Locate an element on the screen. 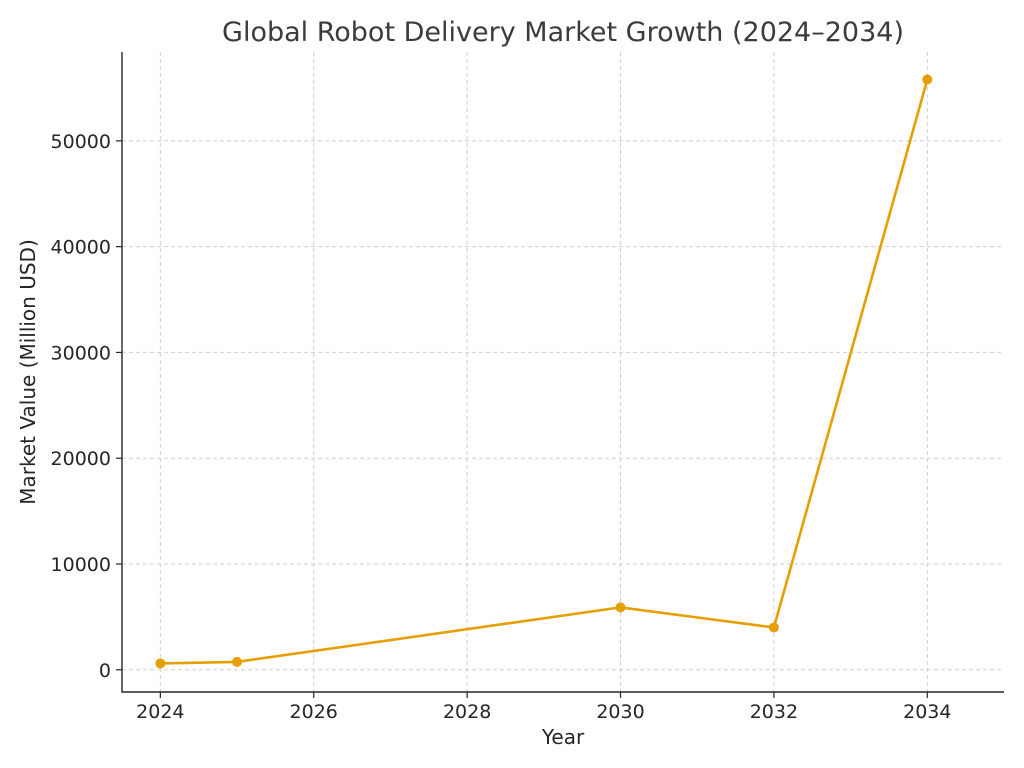  y-tick-label: 10000 is located at coordinates (81, 565).